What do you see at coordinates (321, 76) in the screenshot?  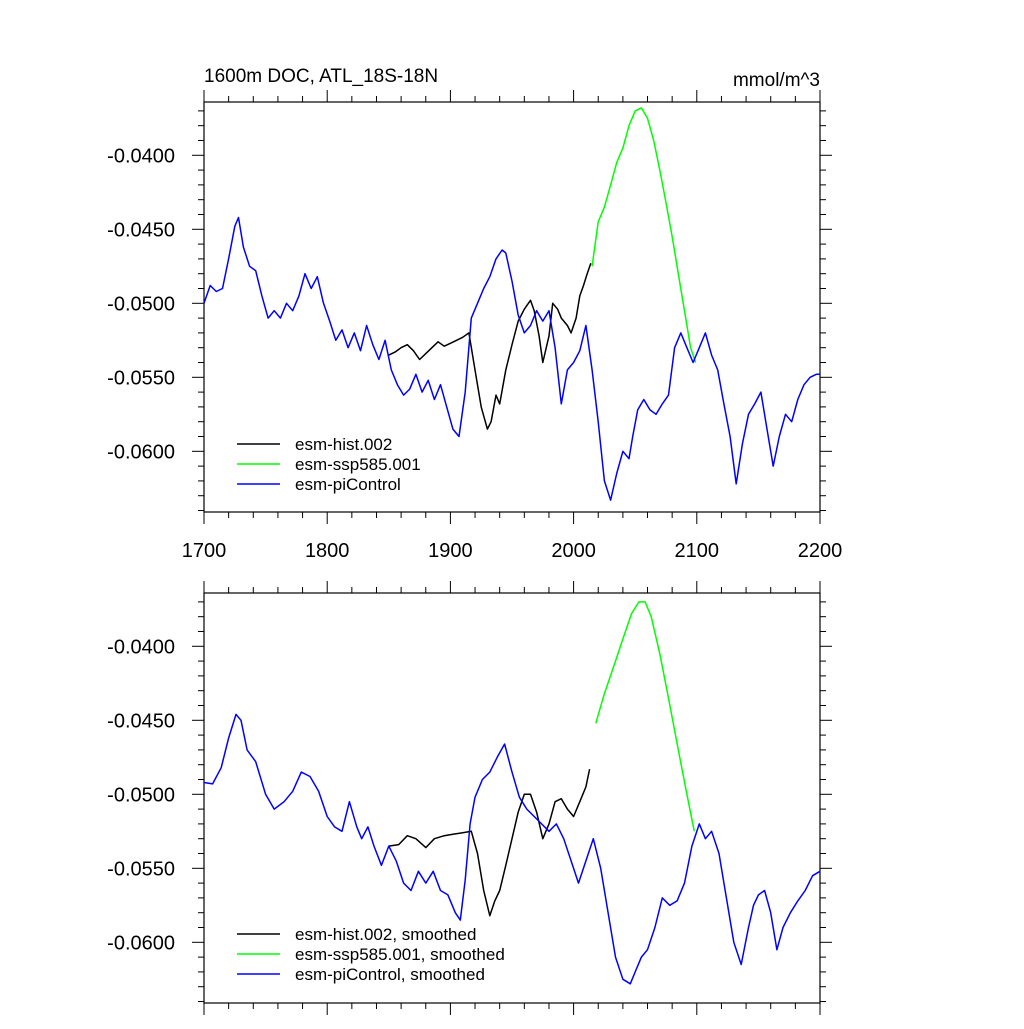 I see `chart-title: 1600m DOC, ATL_18S-18N` at bounding box center [321, 76].